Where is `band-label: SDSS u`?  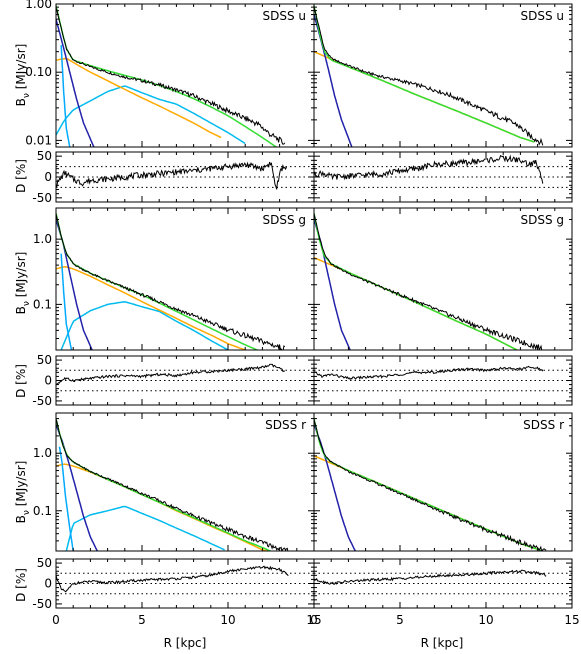 band-label: SDSS u is located at coordinates (542, 16).